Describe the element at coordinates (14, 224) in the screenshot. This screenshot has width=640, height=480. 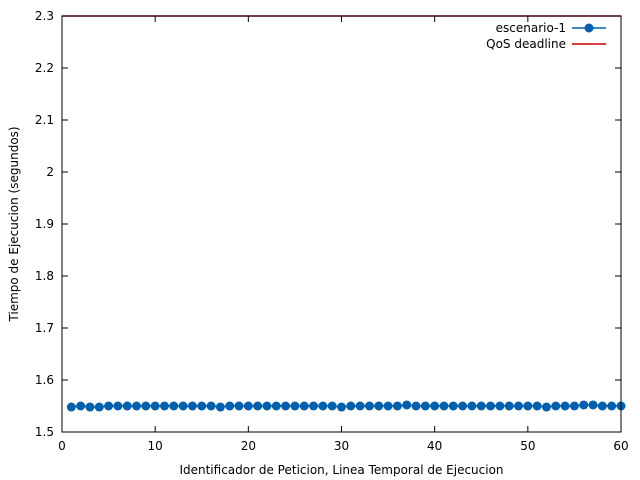
I see `y-axis-label: Tiempo de Ejecucion (segundos)` at that location.